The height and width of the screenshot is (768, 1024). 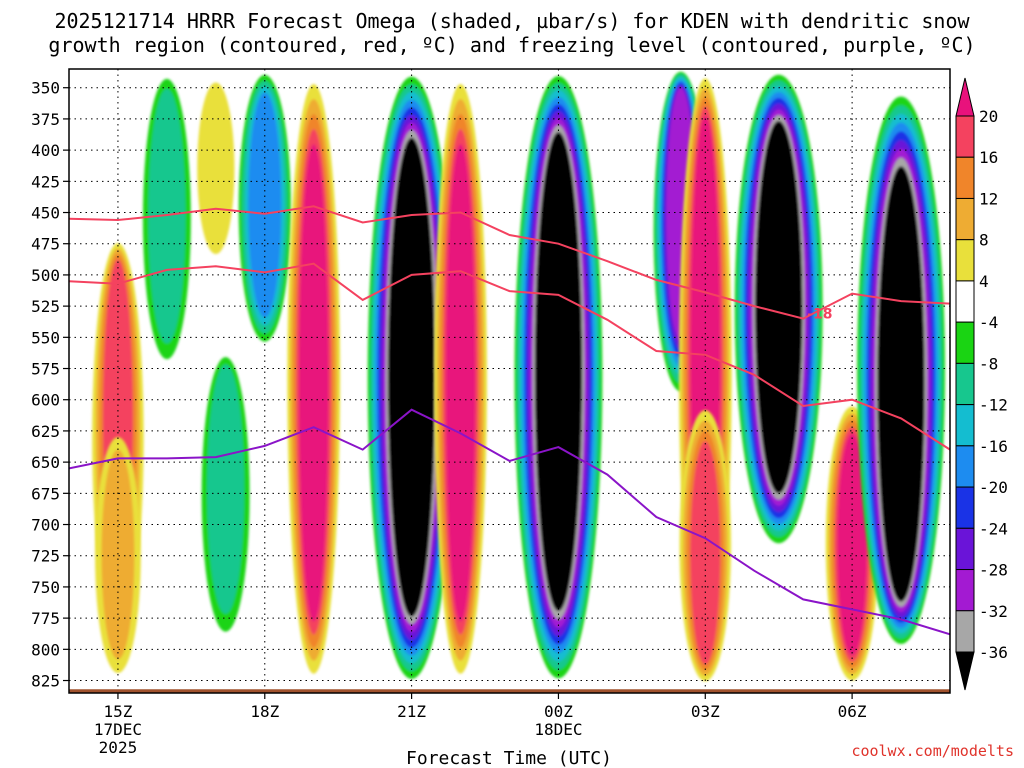 I want to click on y-tick-label: 800, so click(x=45, y=649).